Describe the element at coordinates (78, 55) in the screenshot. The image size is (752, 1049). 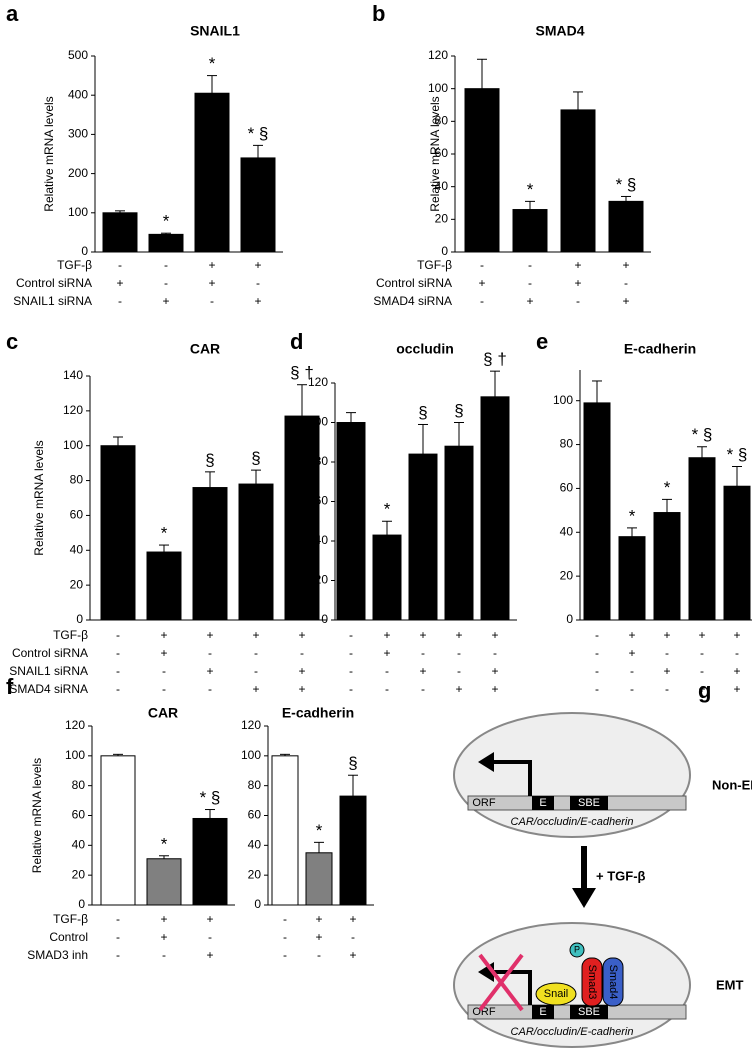
I see `y-tick-label: 500` at that location.